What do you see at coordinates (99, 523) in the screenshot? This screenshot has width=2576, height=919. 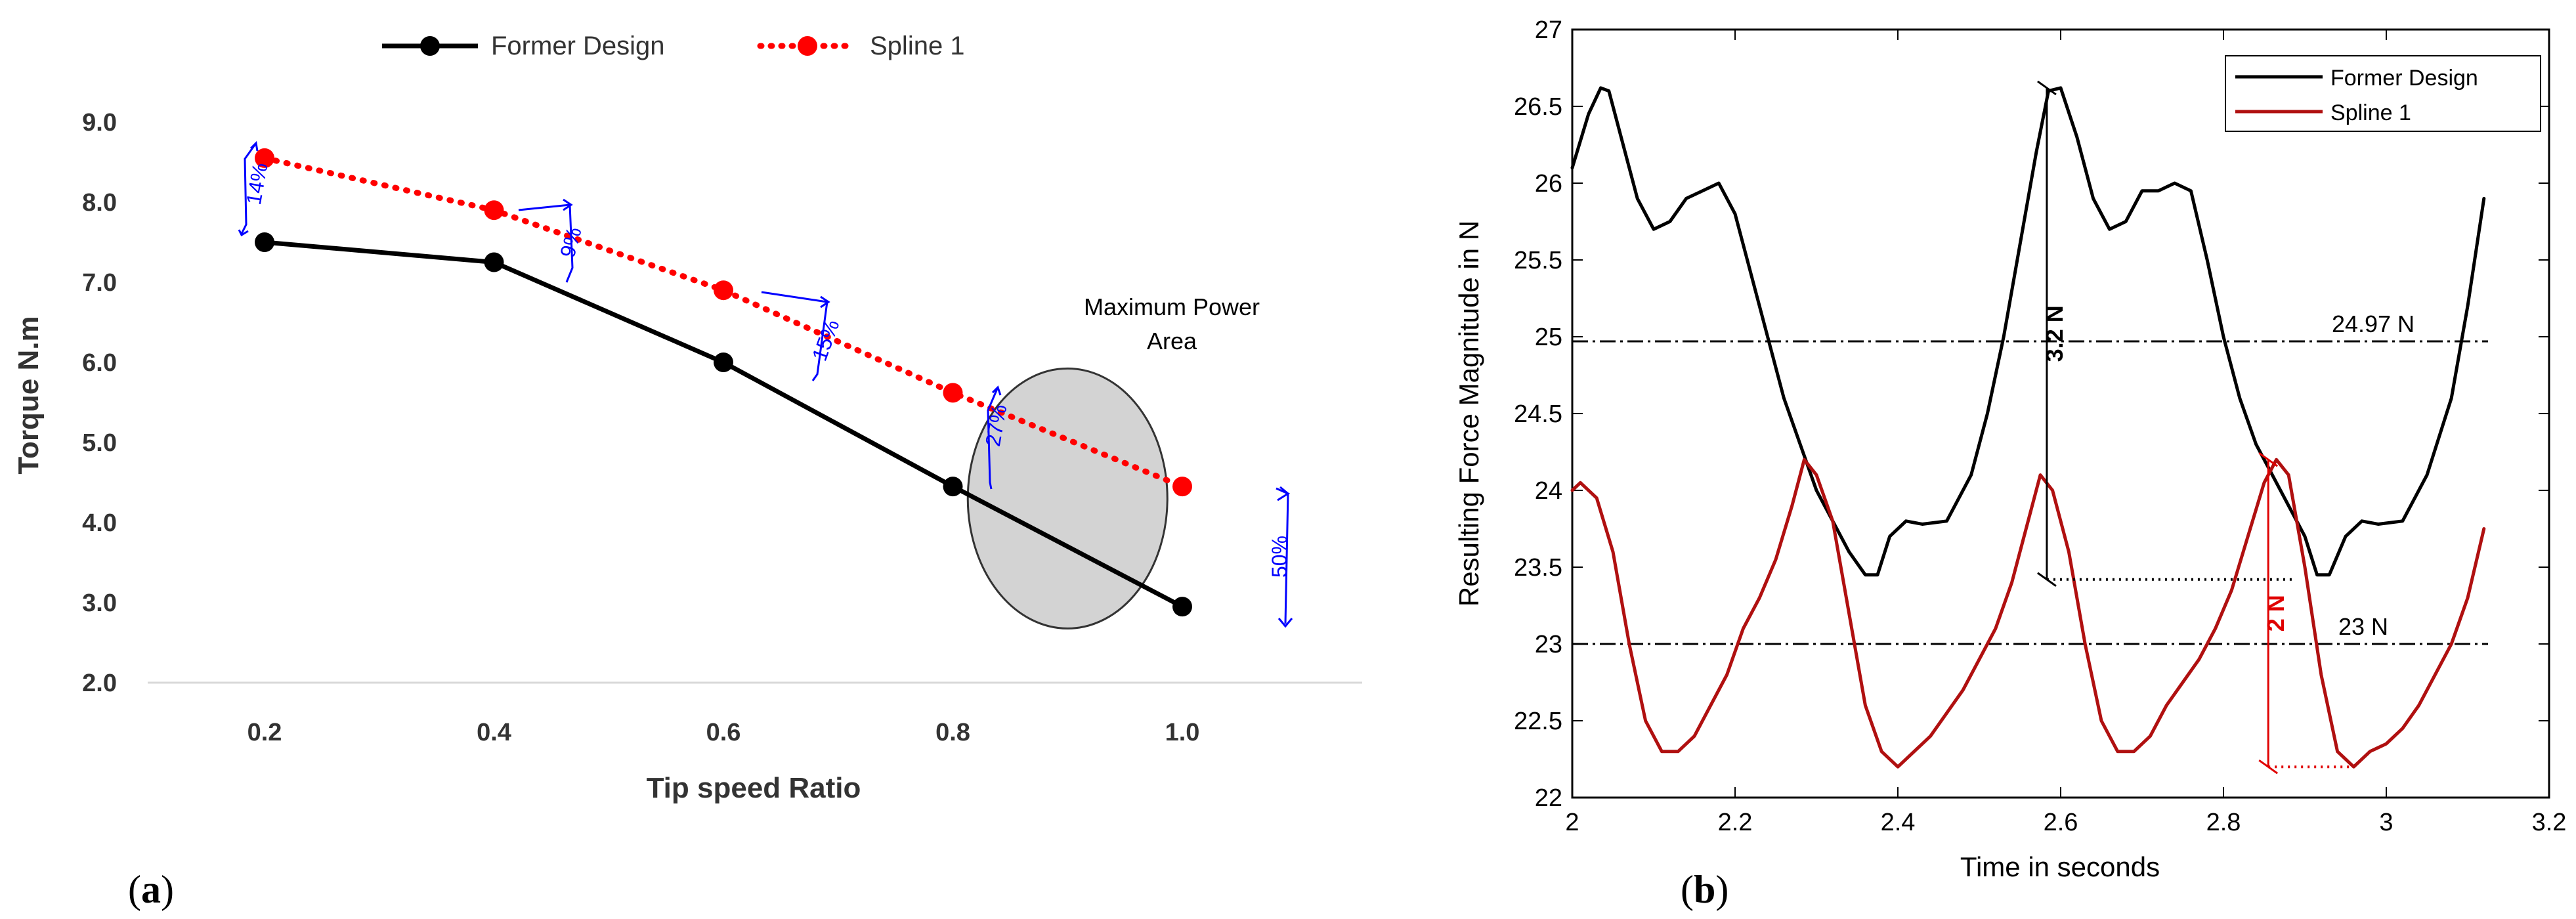 I see `y-tick-label: 4.0` at bounding box center [99, 523].